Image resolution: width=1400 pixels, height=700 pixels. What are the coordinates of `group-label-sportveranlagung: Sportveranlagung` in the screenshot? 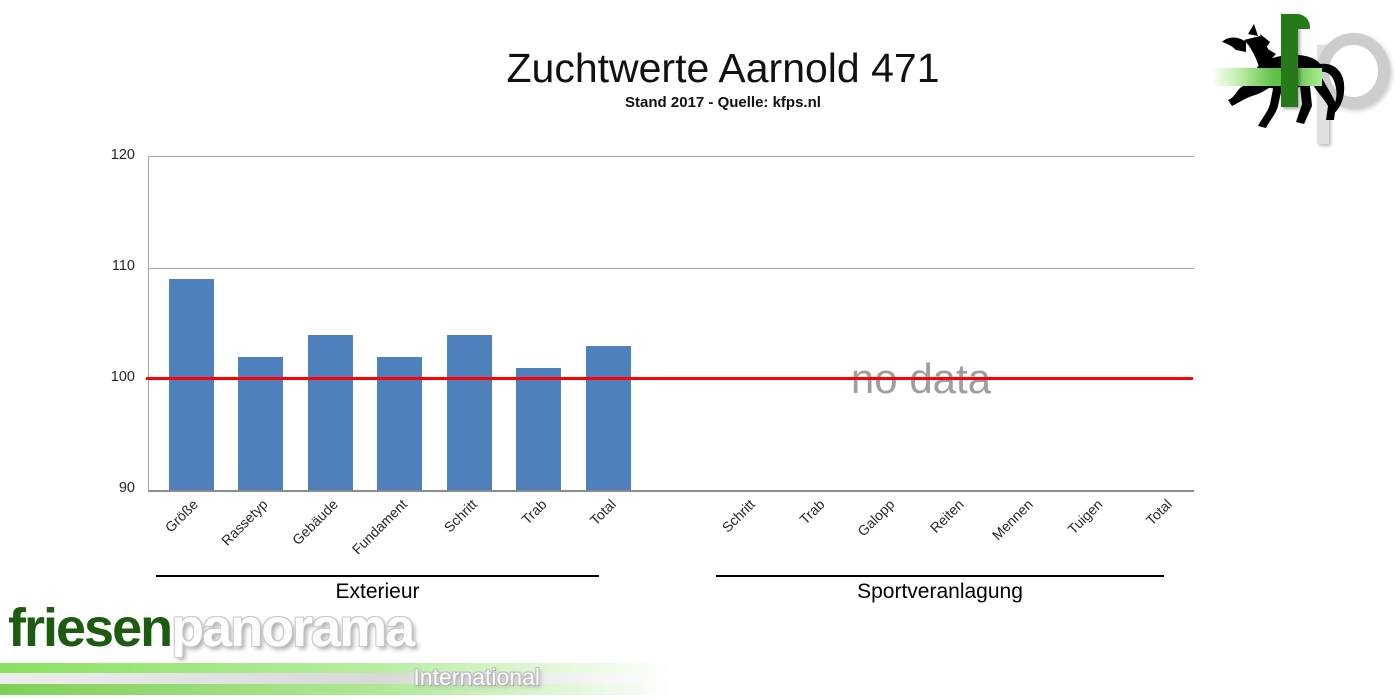 It's located at (940, 591).